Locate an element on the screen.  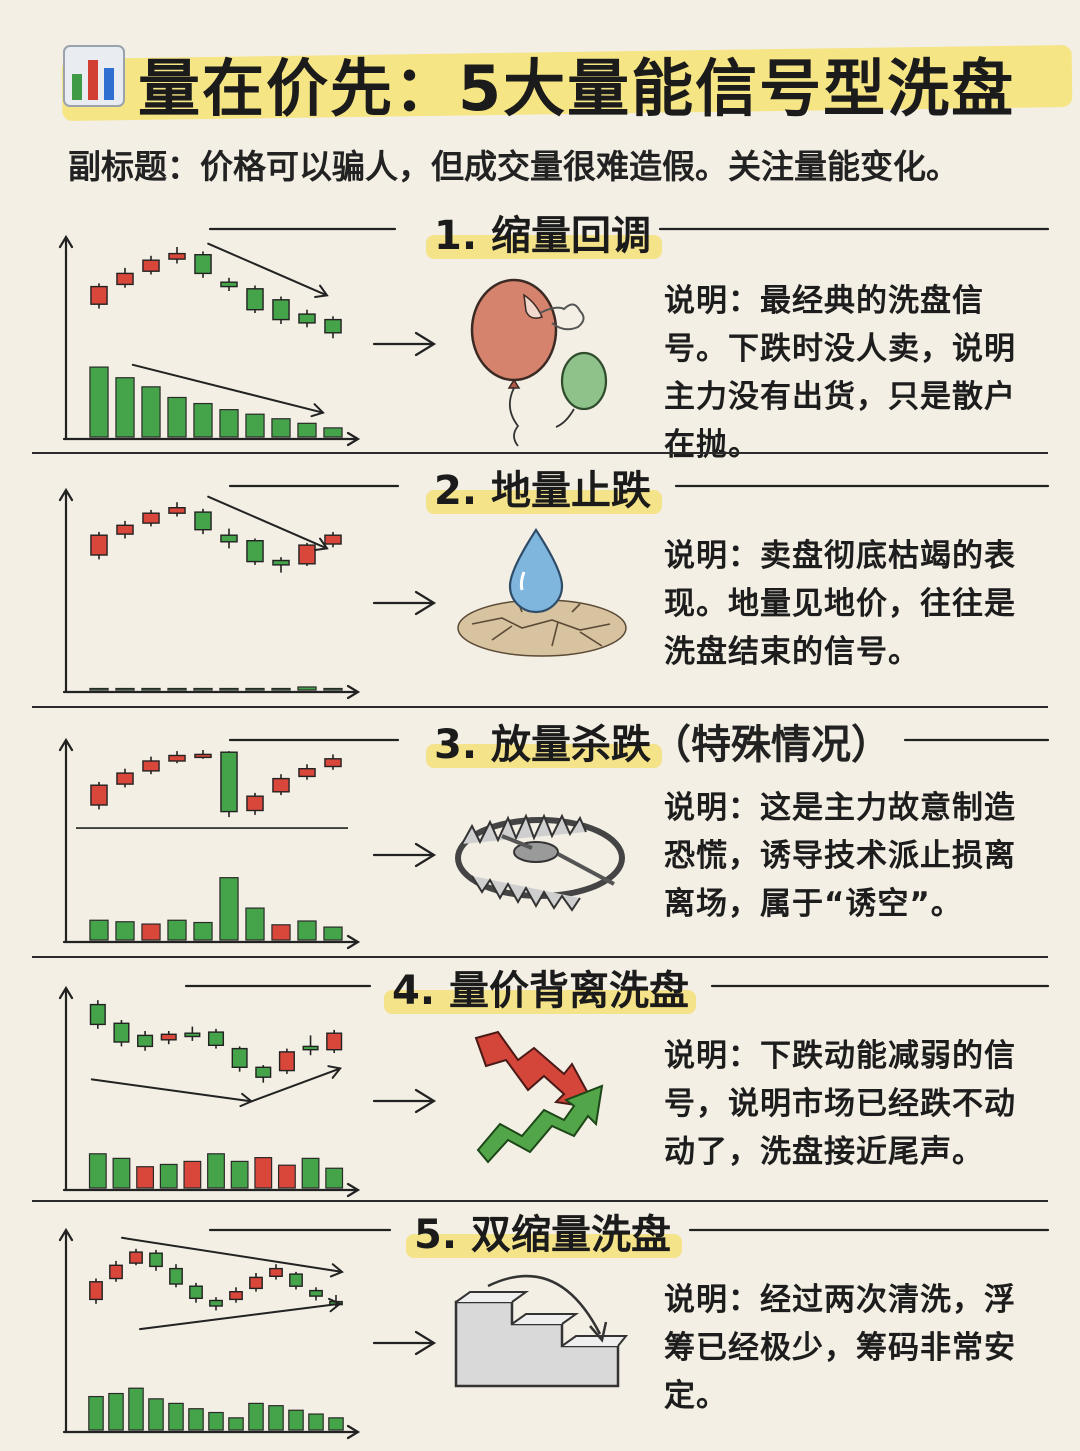
section-title: 3. 放量杀跌（特殊情况） is located at coordinates (662, 745).